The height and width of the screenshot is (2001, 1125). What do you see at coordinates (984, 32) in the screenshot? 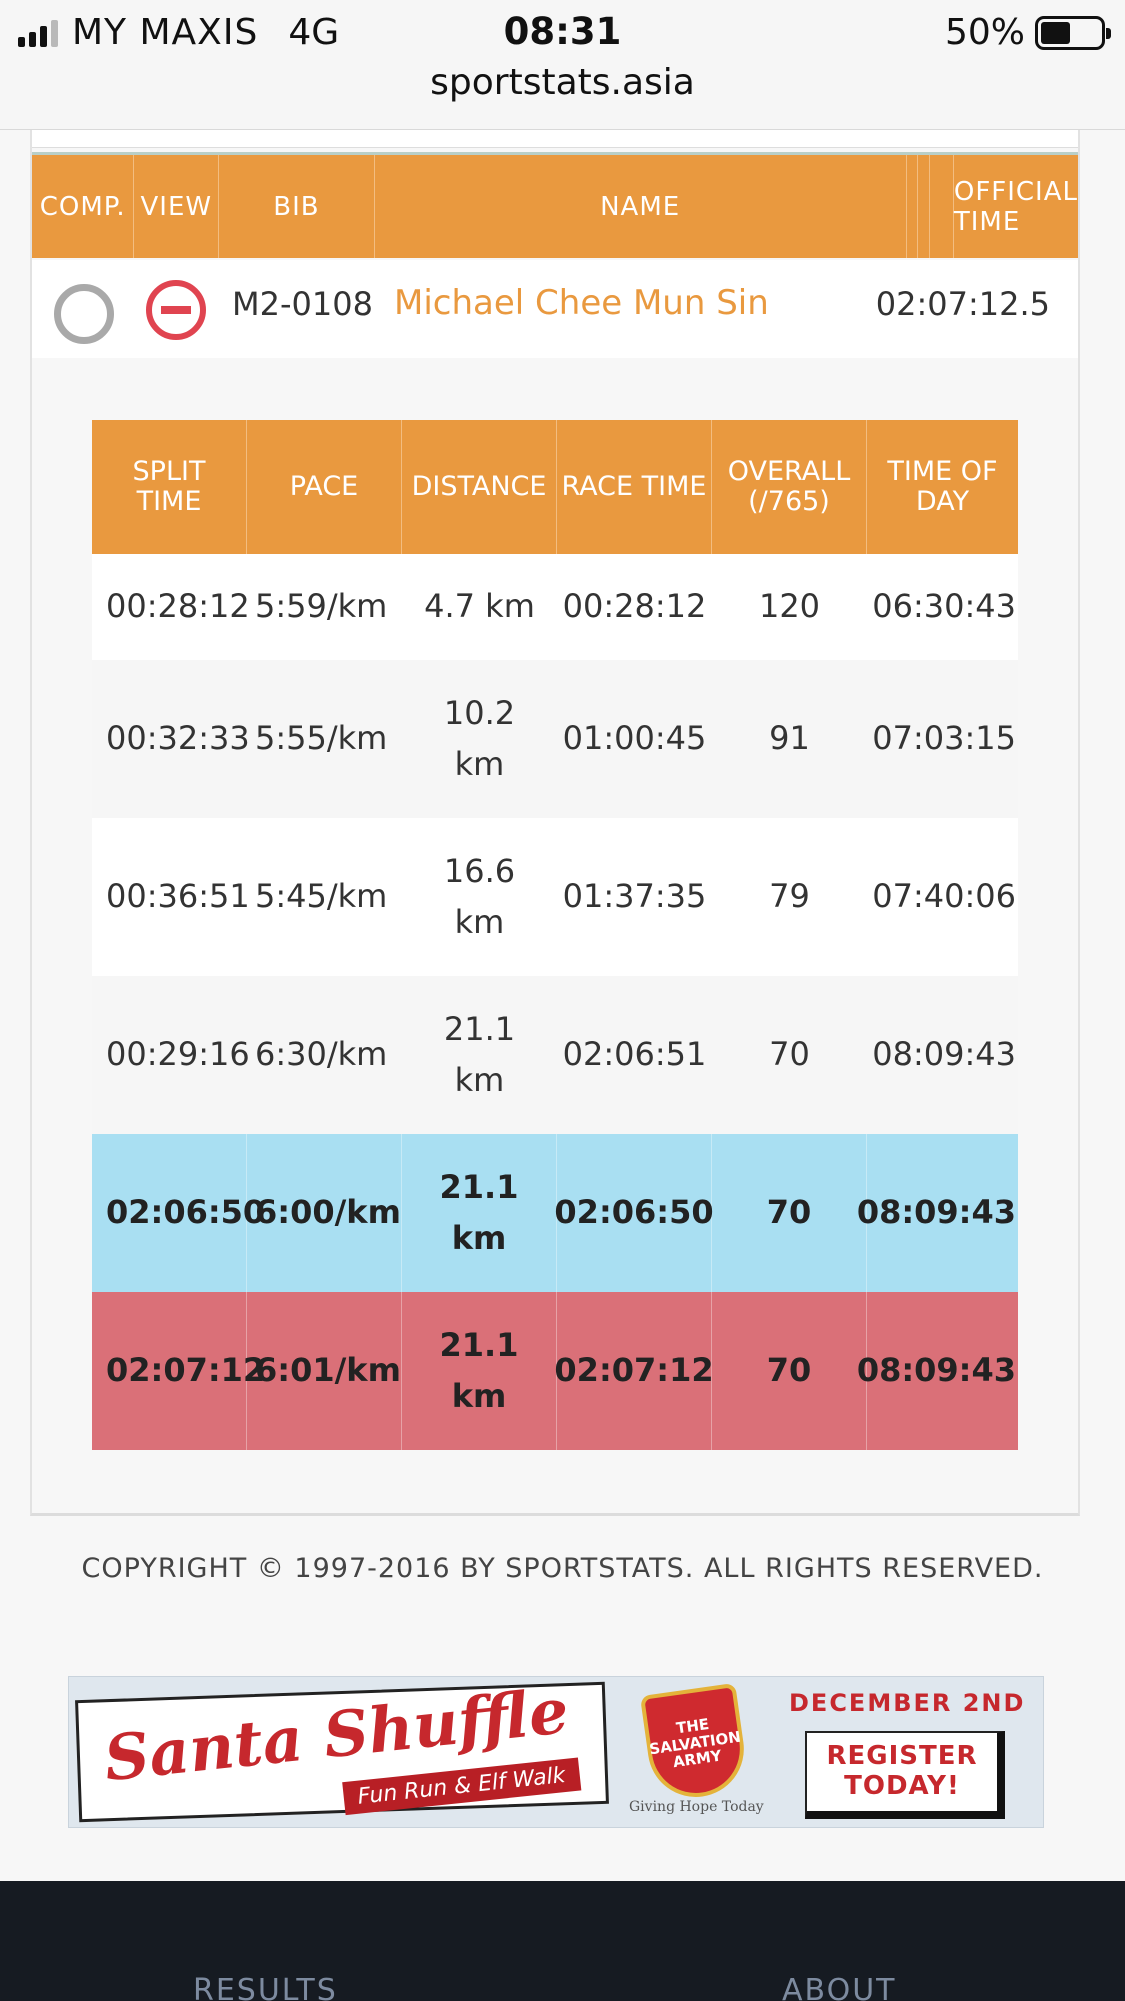
I see `battery-percent: 50%` at bounding box center [984, 32].